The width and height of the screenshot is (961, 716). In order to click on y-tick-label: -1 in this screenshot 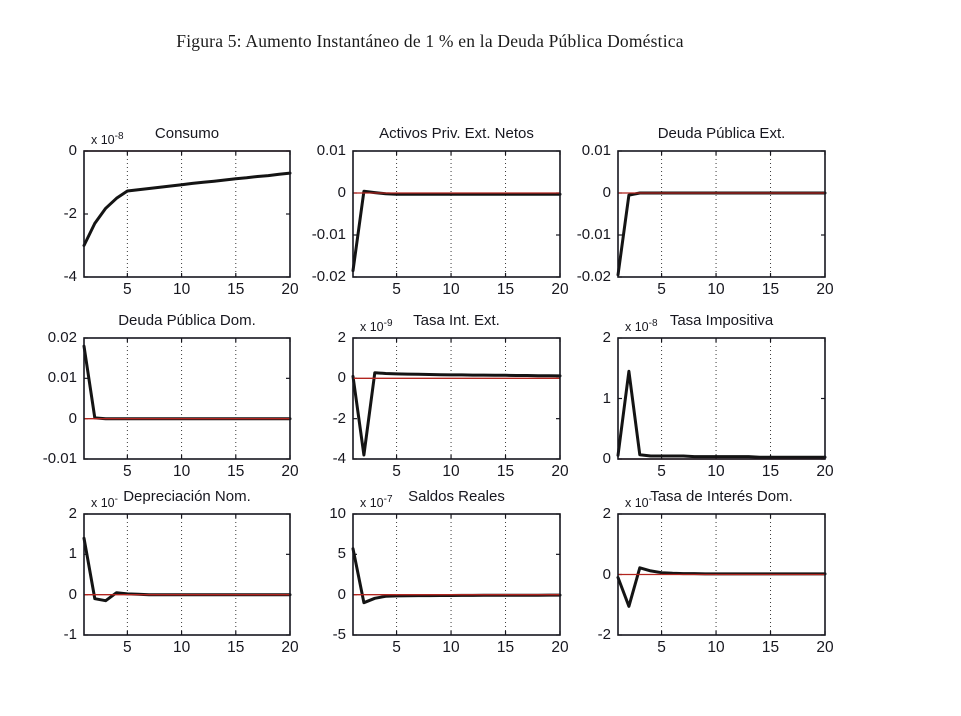, I will do `click(70, 634)`.